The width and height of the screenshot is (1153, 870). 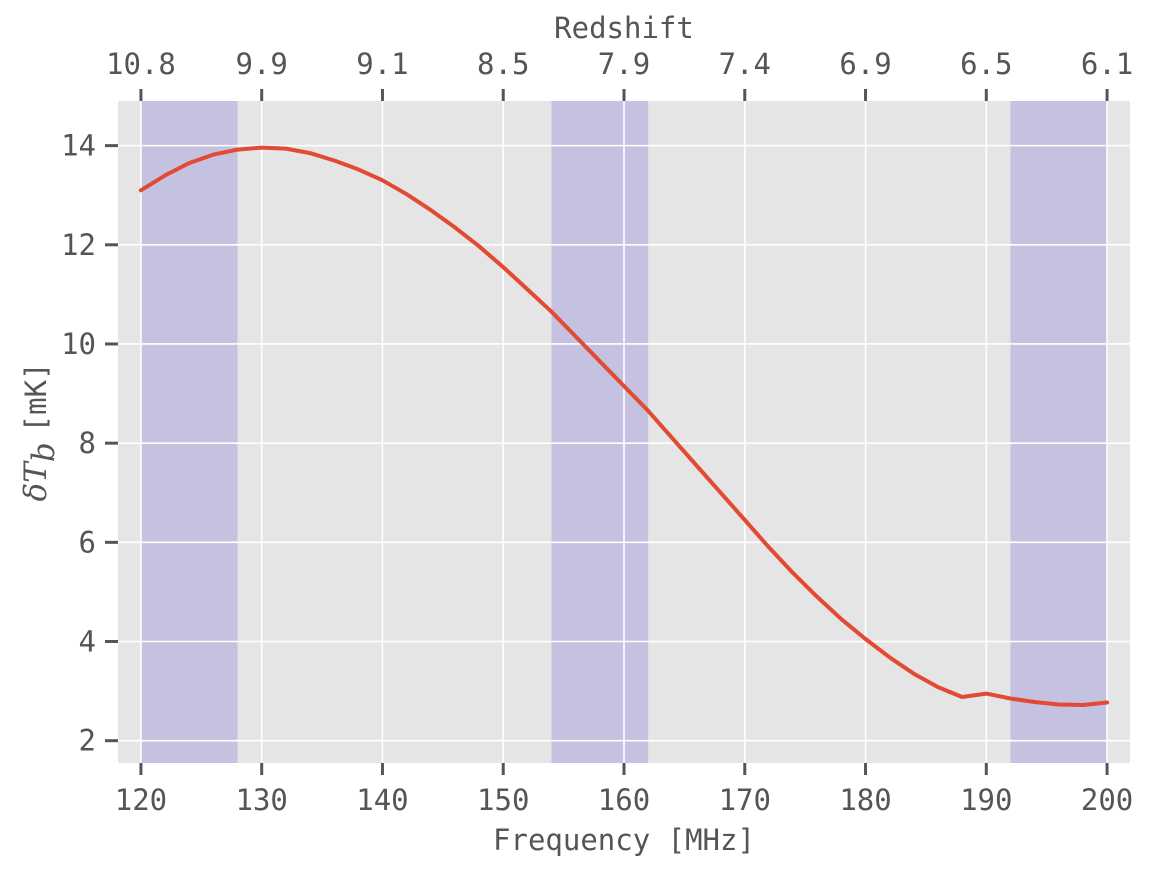 What do you see at coordinates (1107, 64) in the screenshot?
I see `top-tick-label: 6.1` at bounding box center [1107, 64].